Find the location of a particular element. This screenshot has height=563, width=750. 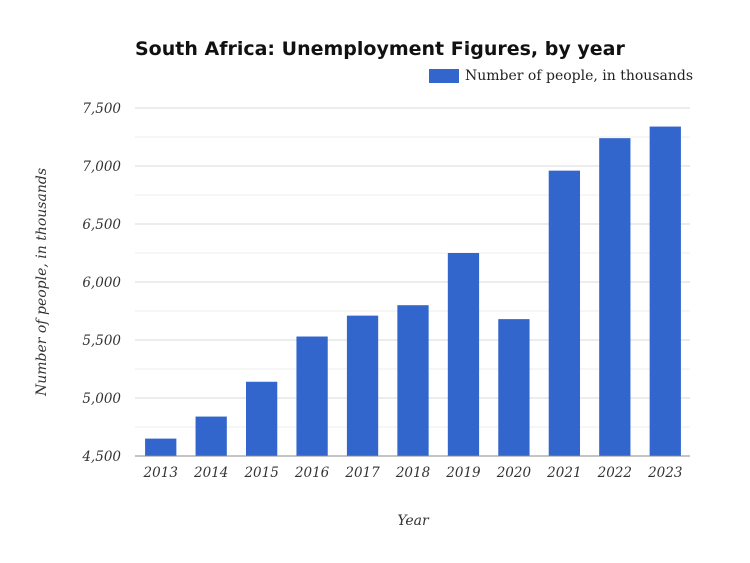

y-tick-label: 6,000 is located at coordinates (101, 283).